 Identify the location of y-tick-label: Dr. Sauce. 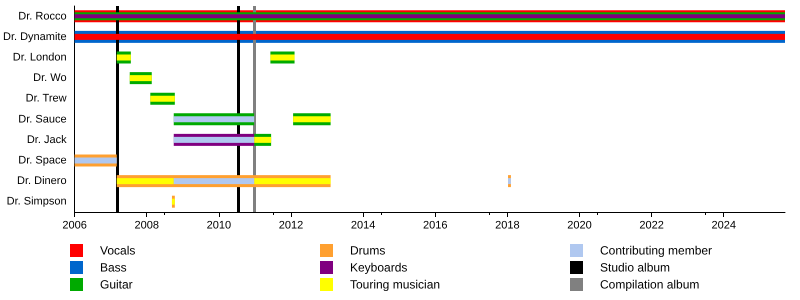
(42, 119).